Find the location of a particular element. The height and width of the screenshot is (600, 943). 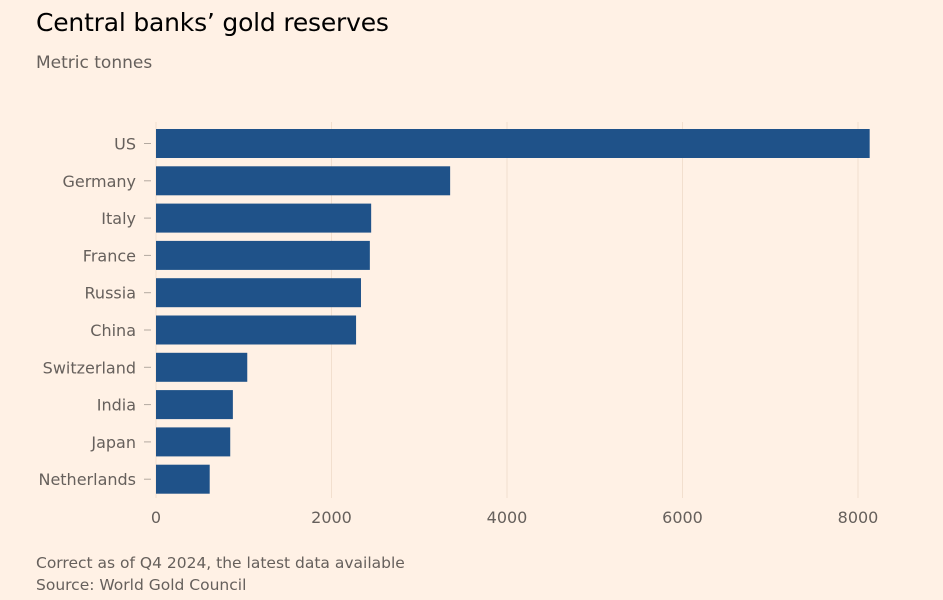

x-tick-label: 0 is located at coordinates (156, 517).